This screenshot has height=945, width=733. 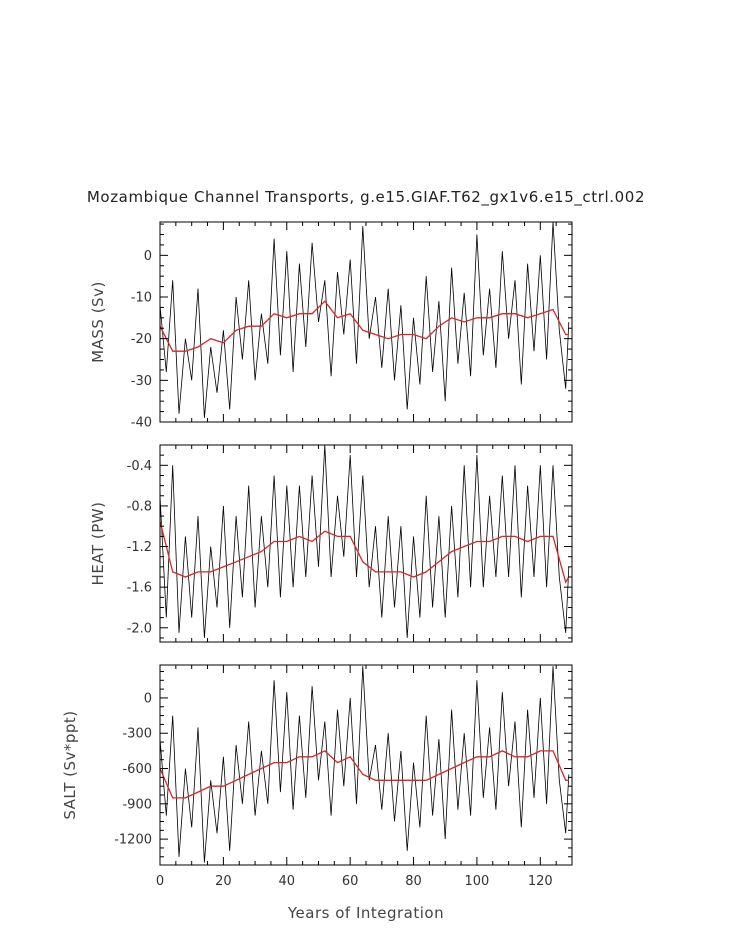 I want to click on salt-y-axis-label: SALT (Sv*ppt), so click(x=70, y=764).